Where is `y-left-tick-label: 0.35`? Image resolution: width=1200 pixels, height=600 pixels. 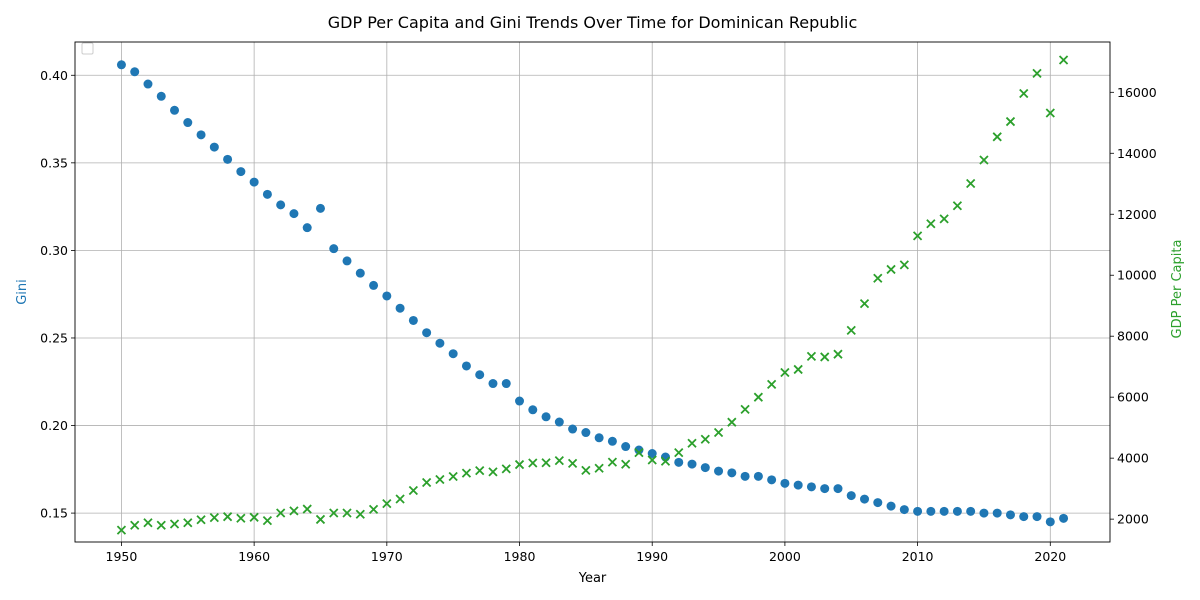 y-left-tick-label: 0.35 is located at coordinates (54, 162).